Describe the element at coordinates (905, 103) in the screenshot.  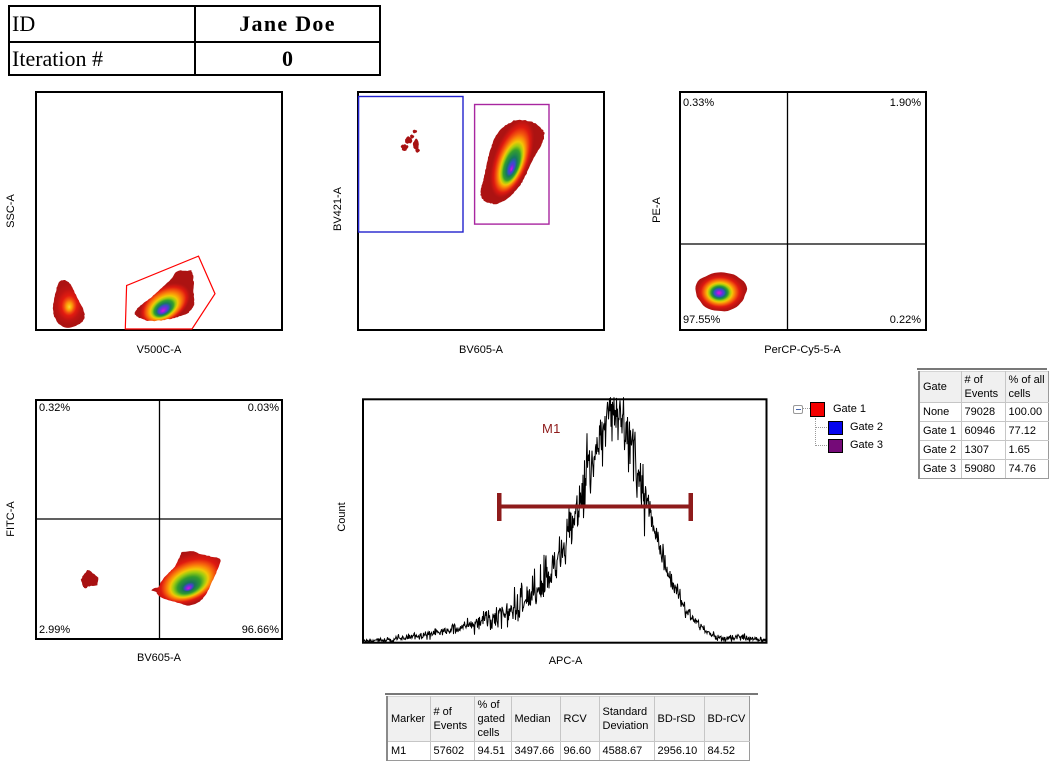
I see `svg-text: 1.90%` at that location.